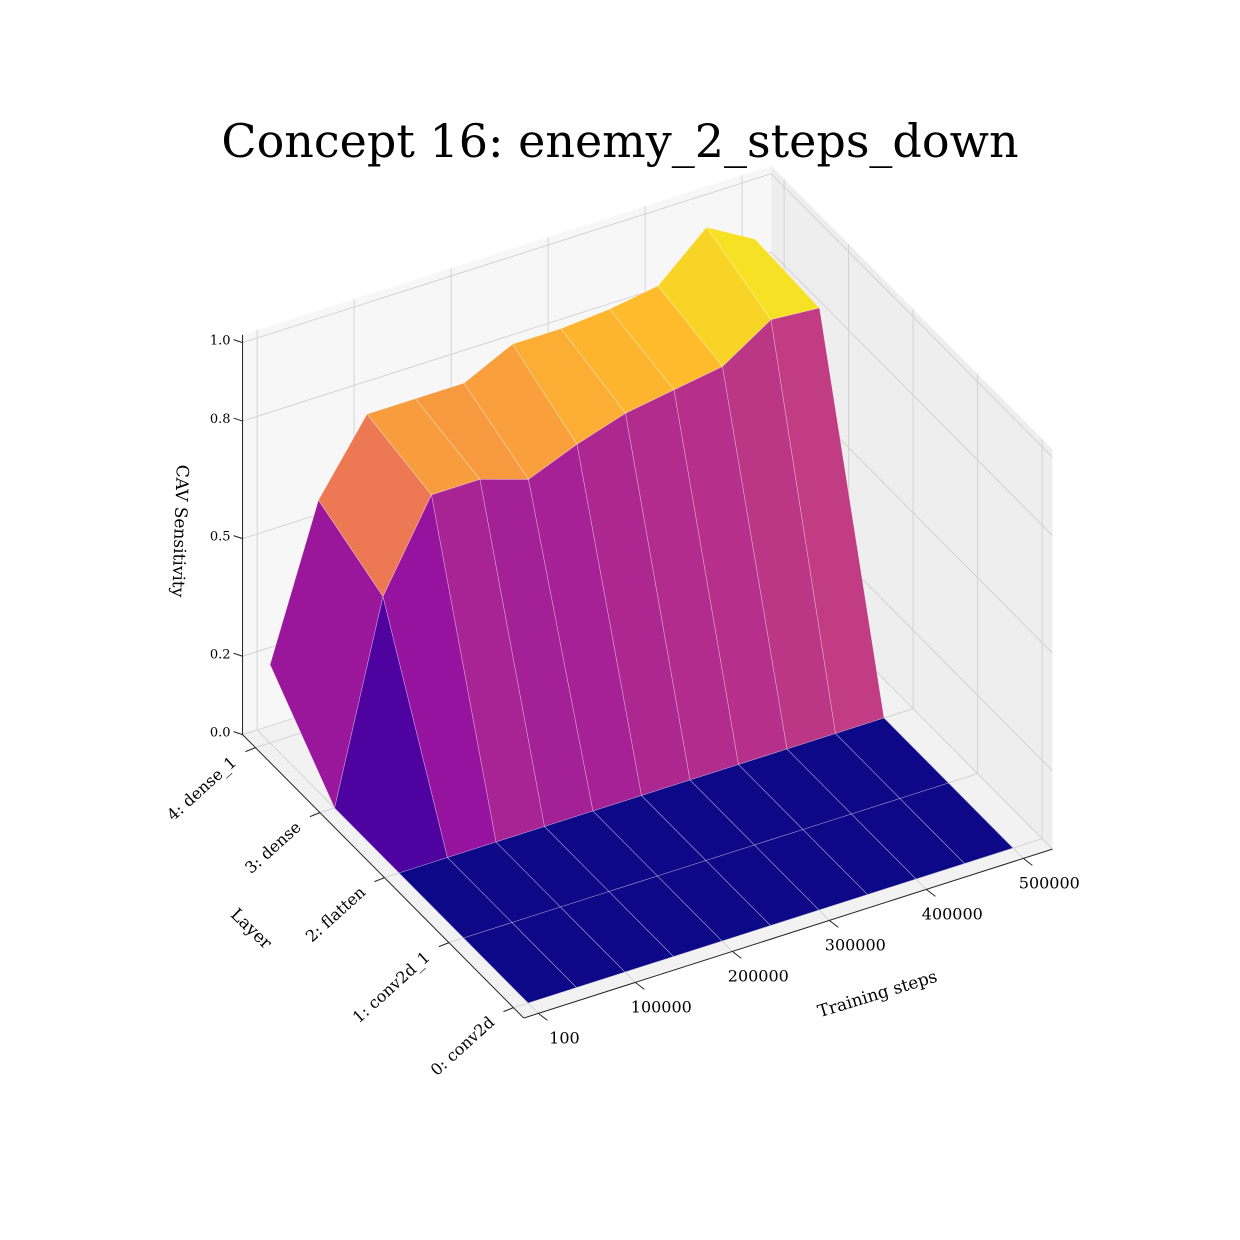  What do you see at coordinates (952, 913) in the screenshot?
I see `x-tick-label: 400000` at bounding box center [952, 913].